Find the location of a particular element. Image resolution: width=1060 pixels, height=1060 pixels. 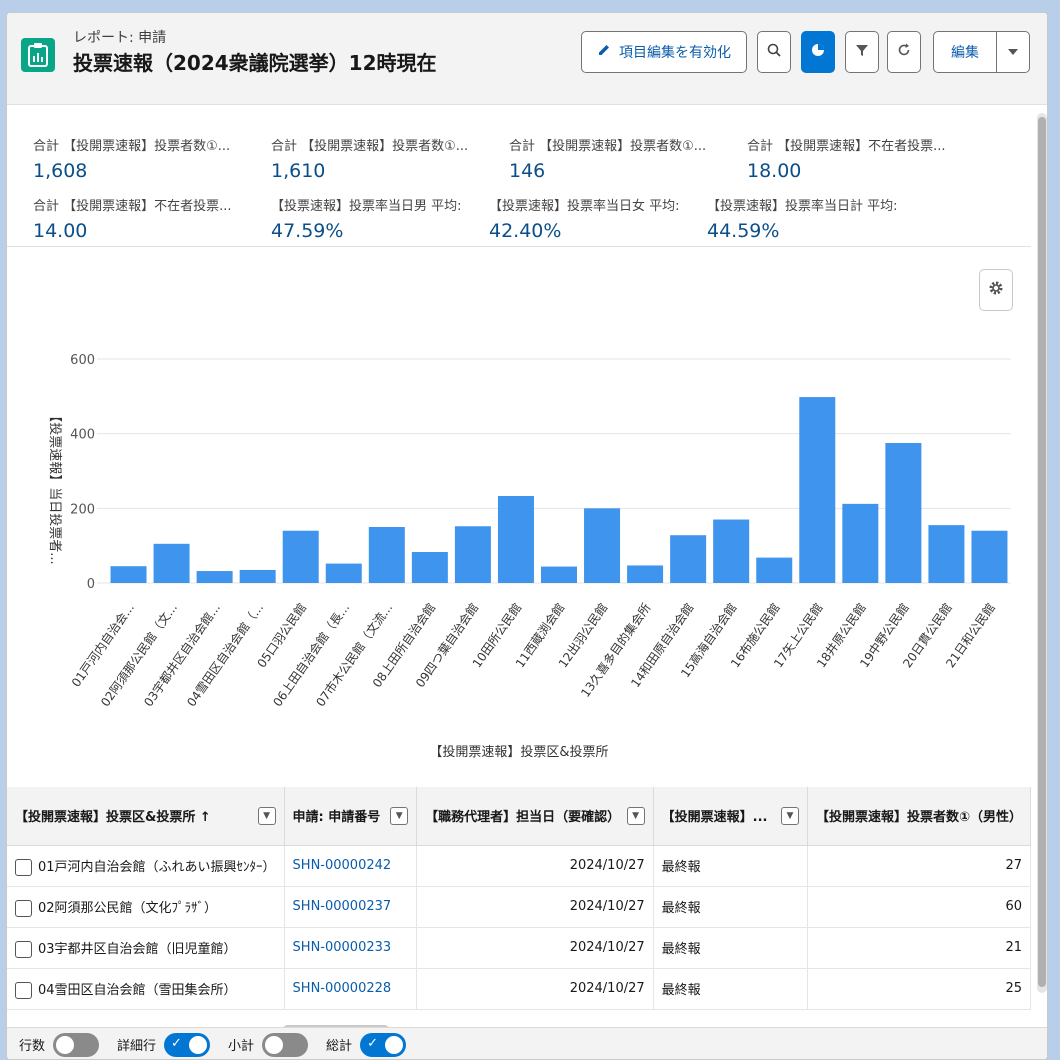

summary-item: 合計 【投開票速報】投票者数①... 1,608 is located at coordinates (131, 158).